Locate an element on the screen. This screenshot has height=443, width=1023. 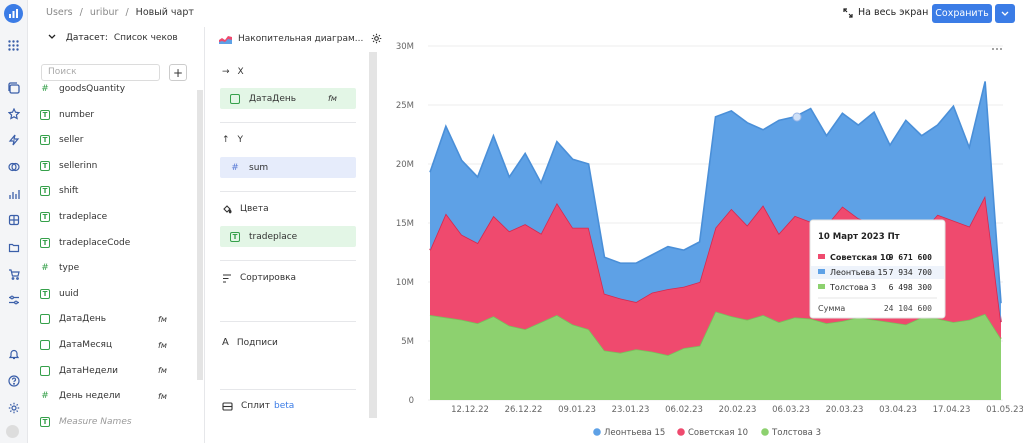
field-item: # День недели fм is located at coordinates (115, 396).